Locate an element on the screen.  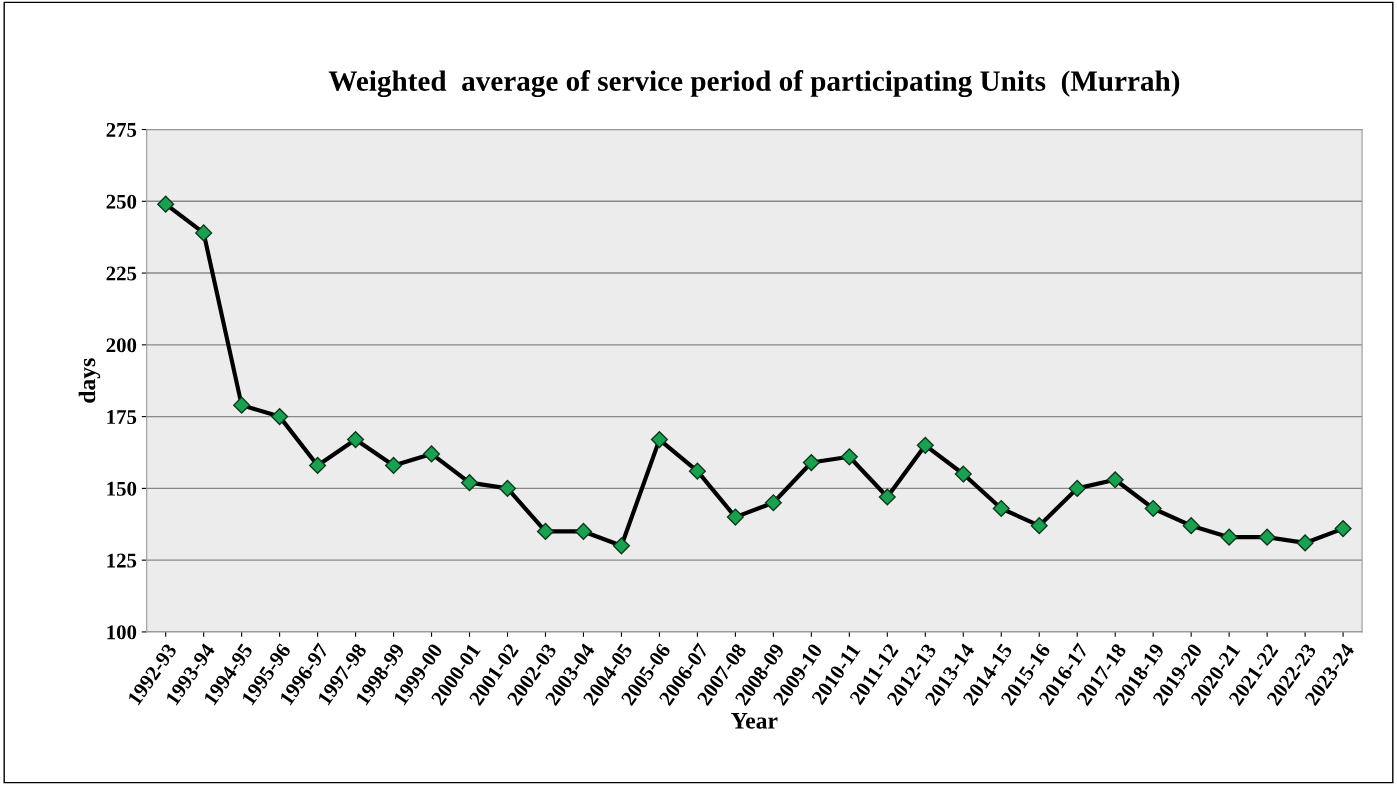
y-tick-label: 225 is located at coordinates (121, 273).